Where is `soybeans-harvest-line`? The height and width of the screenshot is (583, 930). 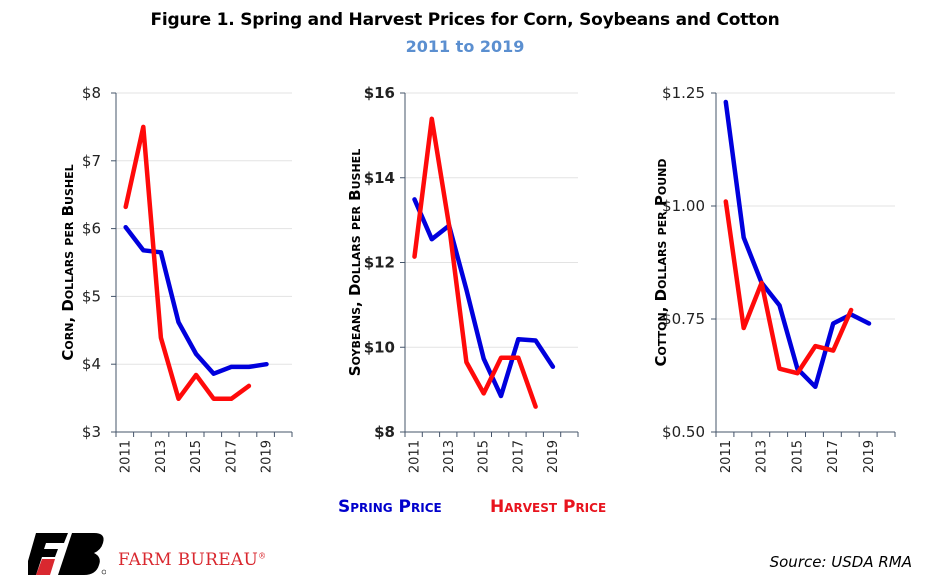 soybeans-harvest-line is located at coordinates (475, 262).